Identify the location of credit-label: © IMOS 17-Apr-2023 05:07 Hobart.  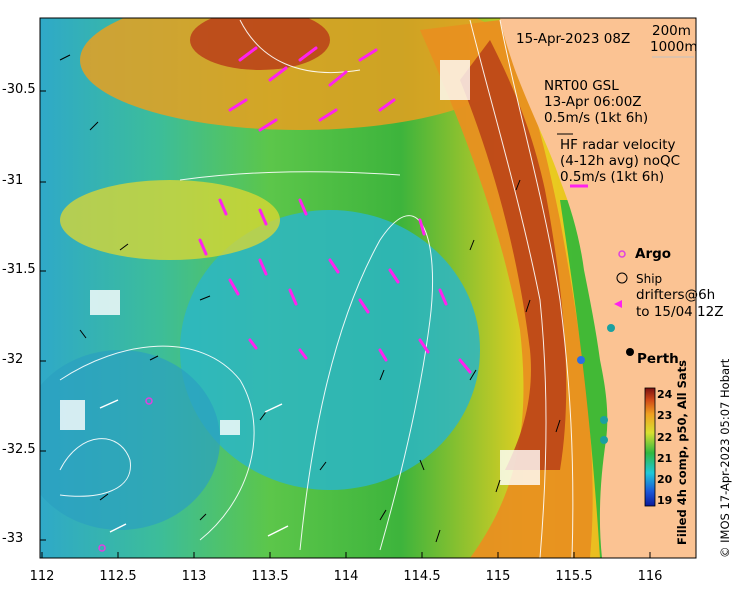
(725, 458).